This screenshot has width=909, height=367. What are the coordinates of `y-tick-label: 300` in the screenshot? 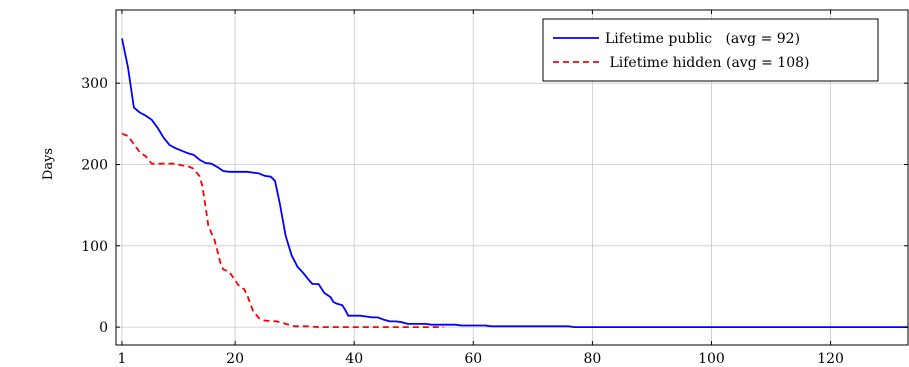 It's located at (94, 84).